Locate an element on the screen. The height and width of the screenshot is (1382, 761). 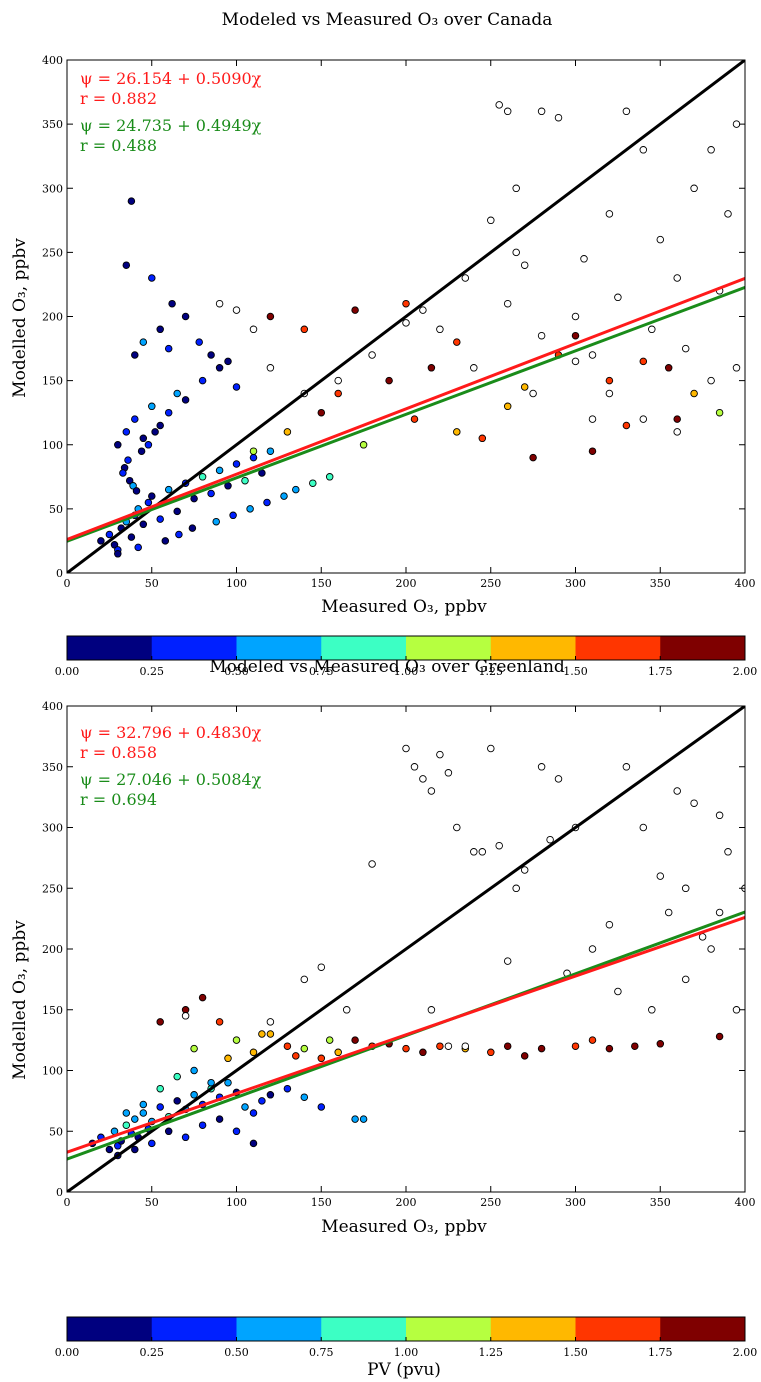
greenland-green-fit-equation: ψ = 27.046 + 0.5084χ is located at coordinates (171, 779).